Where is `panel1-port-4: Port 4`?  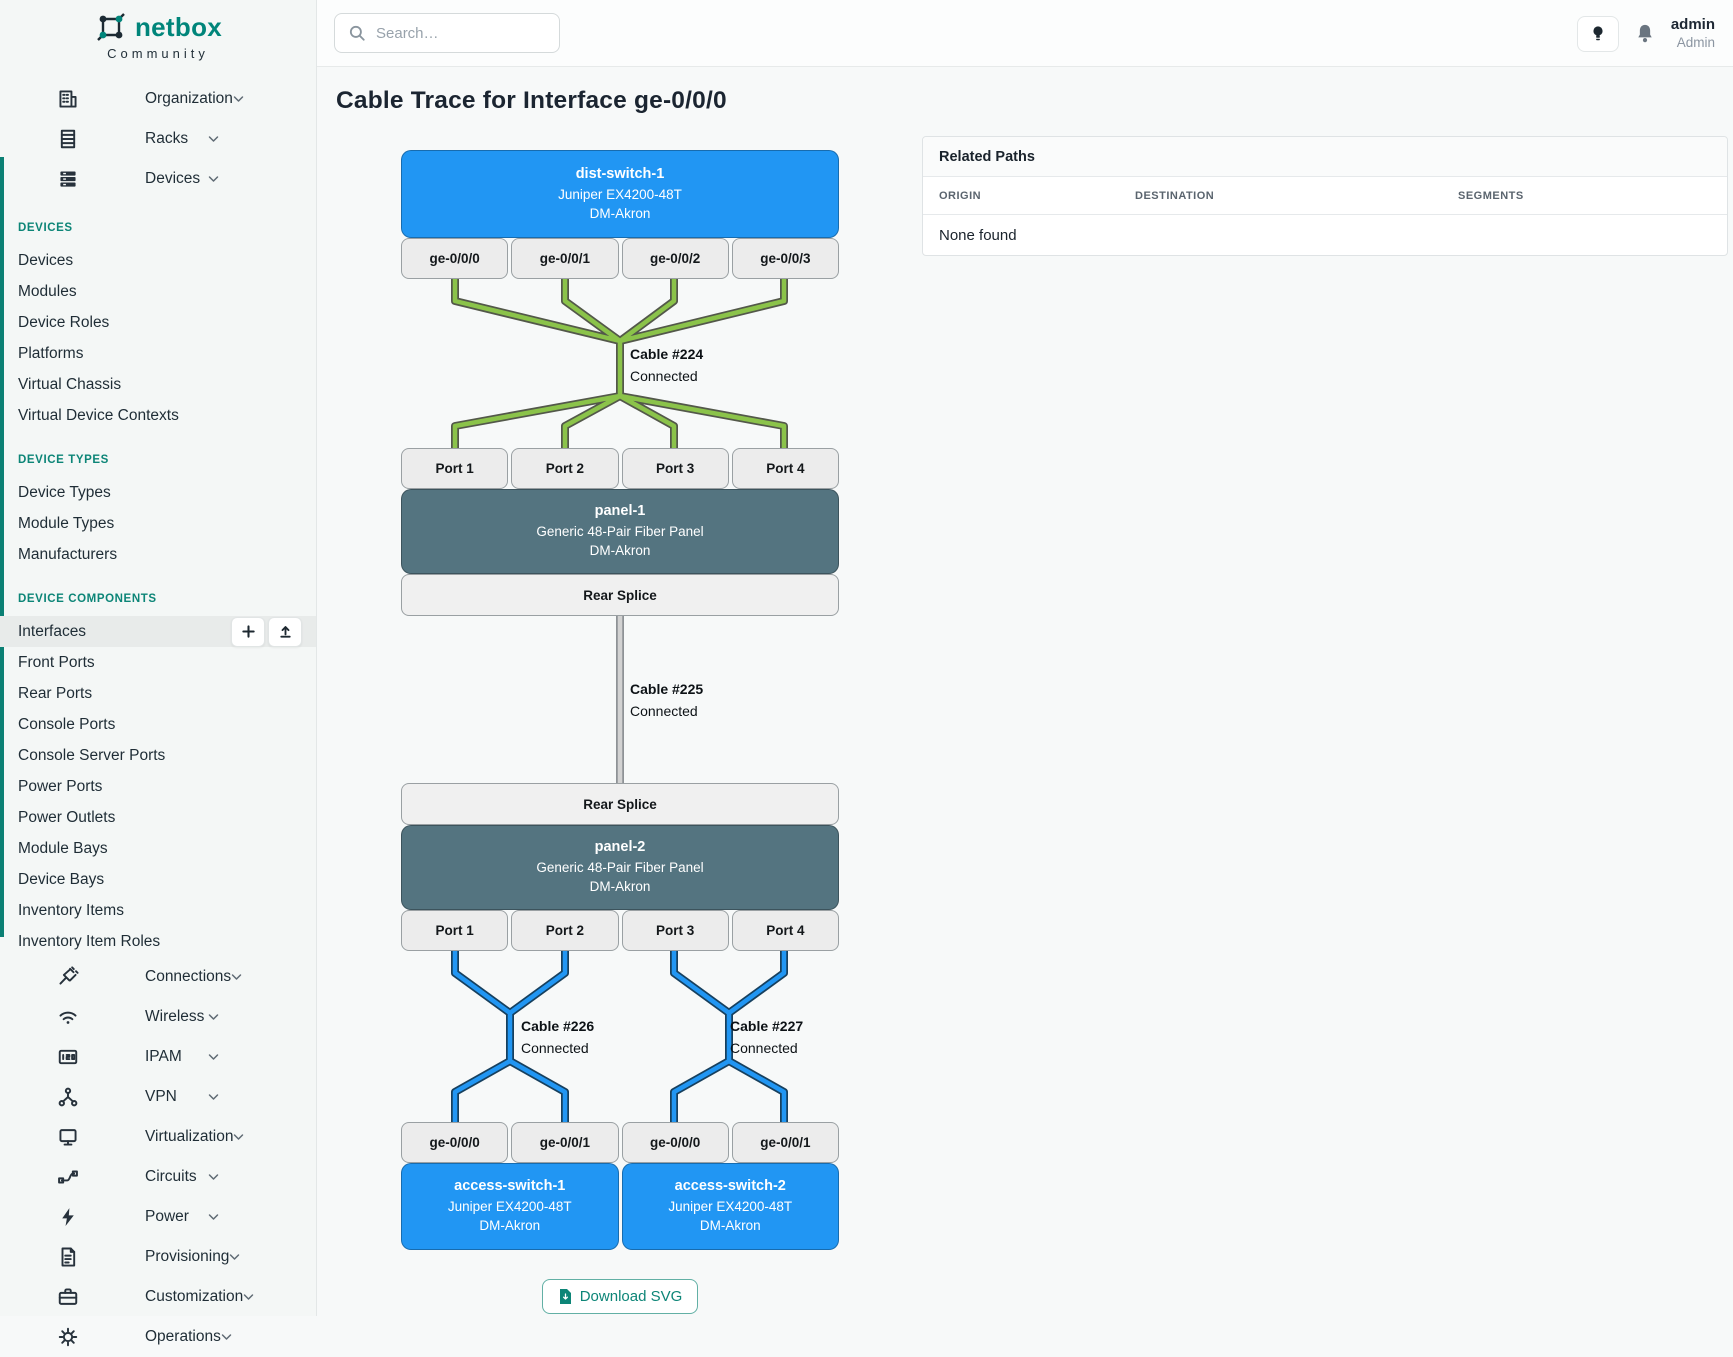
panel1-port-4: Port 4 is located at coordinates (785, 468).